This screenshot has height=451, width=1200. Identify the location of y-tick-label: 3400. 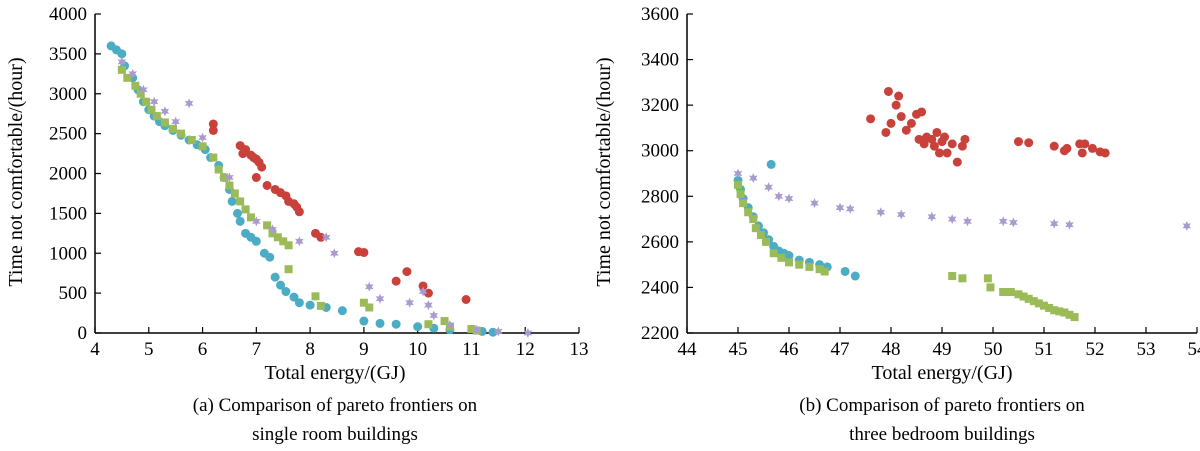
(660, 60).